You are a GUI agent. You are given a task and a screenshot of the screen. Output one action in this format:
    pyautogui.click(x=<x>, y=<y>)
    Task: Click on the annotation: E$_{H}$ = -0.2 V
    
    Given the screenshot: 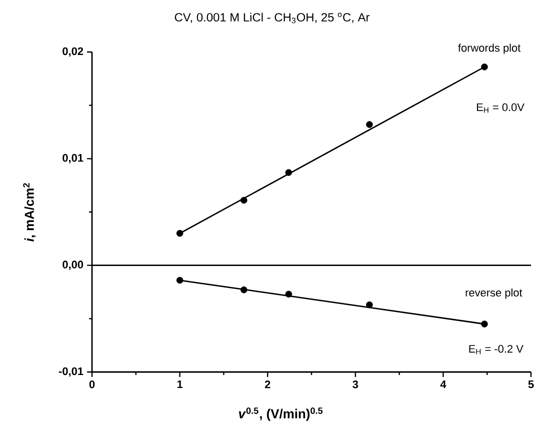 What is the action you would take?
    pyautogui.click(x=496, y=349)
    